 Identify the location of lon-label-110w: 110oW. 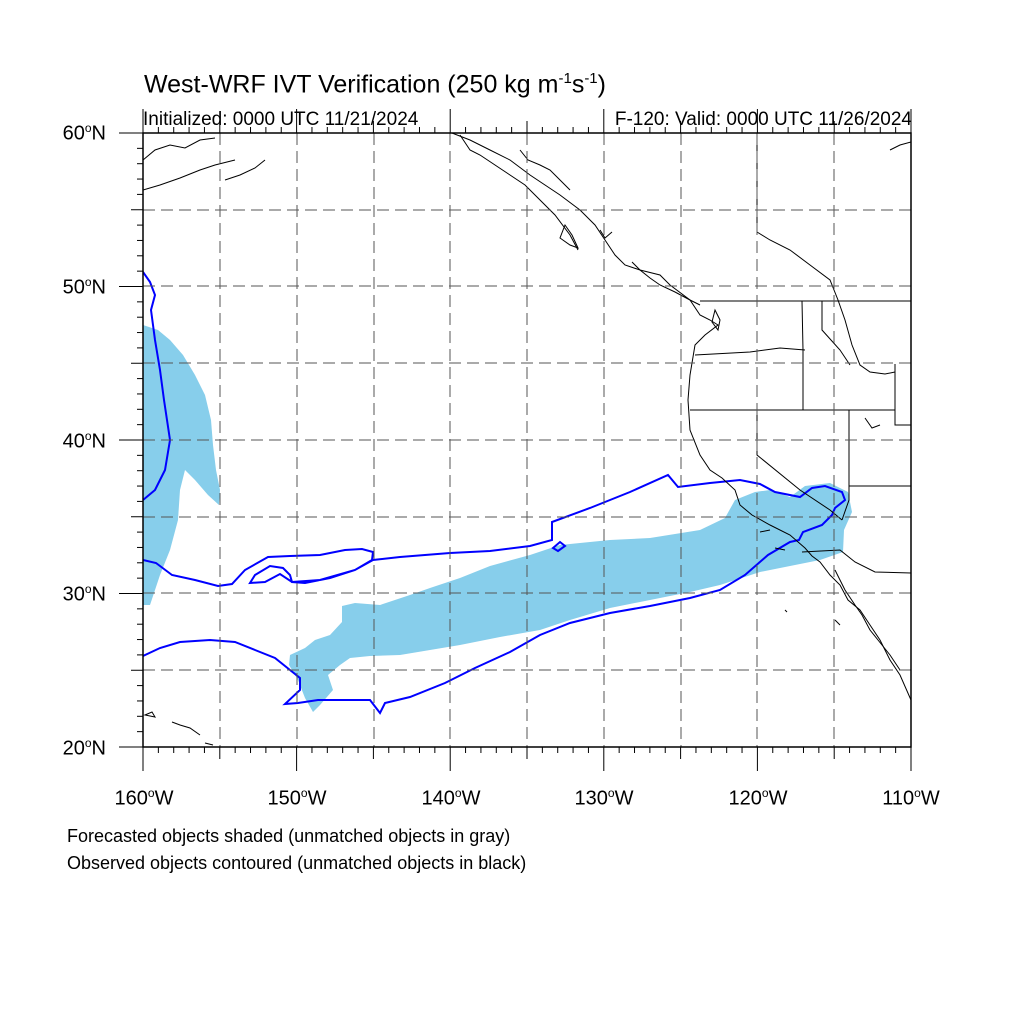
(911, 798).